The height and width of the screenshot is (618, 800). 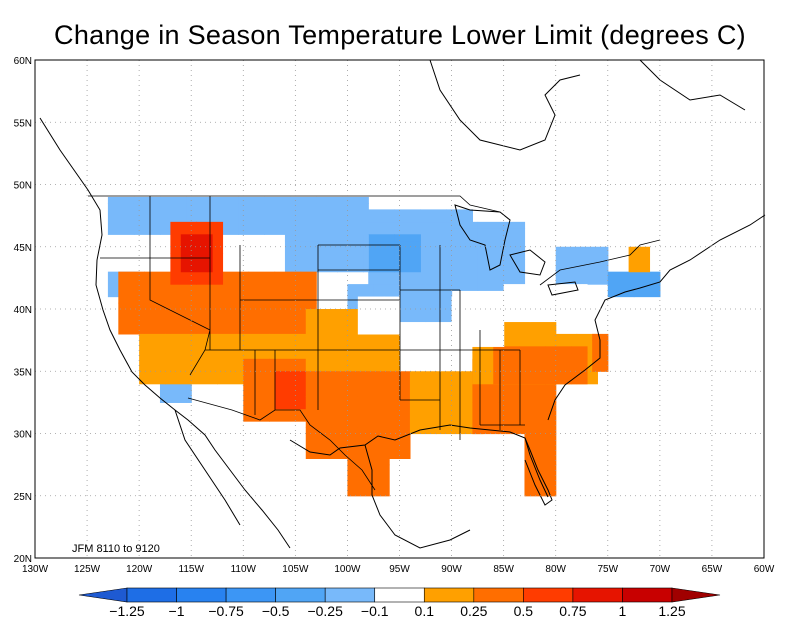 What do you see at coordinates (87, 569) in the screenshot?
I see `x-tick-label: 125W` at bounding box center [87, 569].